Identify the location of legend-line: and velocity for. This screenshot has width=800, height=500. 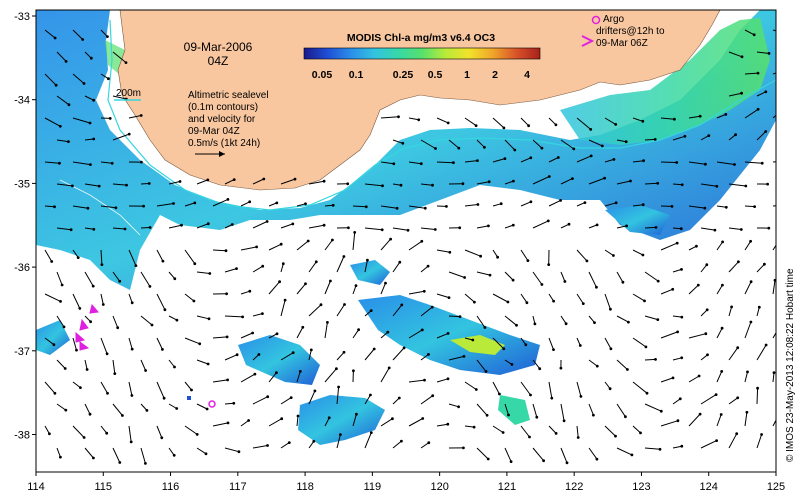
(222, 119).